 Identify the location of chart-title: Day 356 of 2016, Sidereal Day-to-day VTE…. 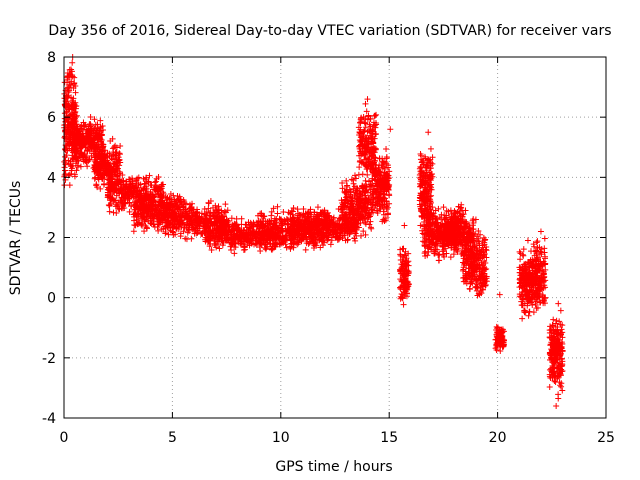
(329, 31).